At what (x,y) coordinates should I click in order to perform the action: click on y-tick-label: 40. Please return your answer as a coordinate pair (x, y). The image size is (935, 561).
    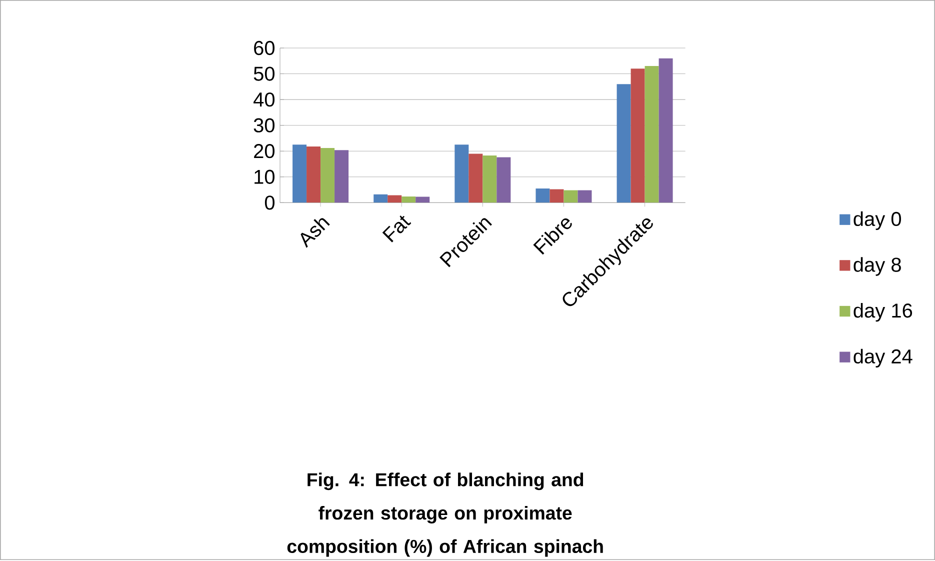
    Looking at the image, I should click on (264, 99).